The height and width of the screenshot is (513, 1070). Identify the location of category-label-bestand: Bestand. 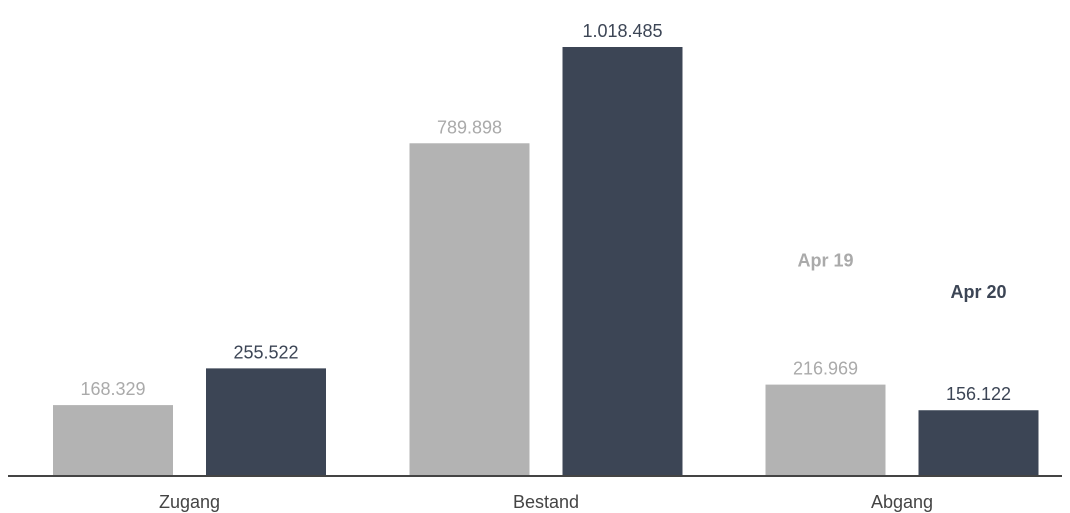
(546, 502).